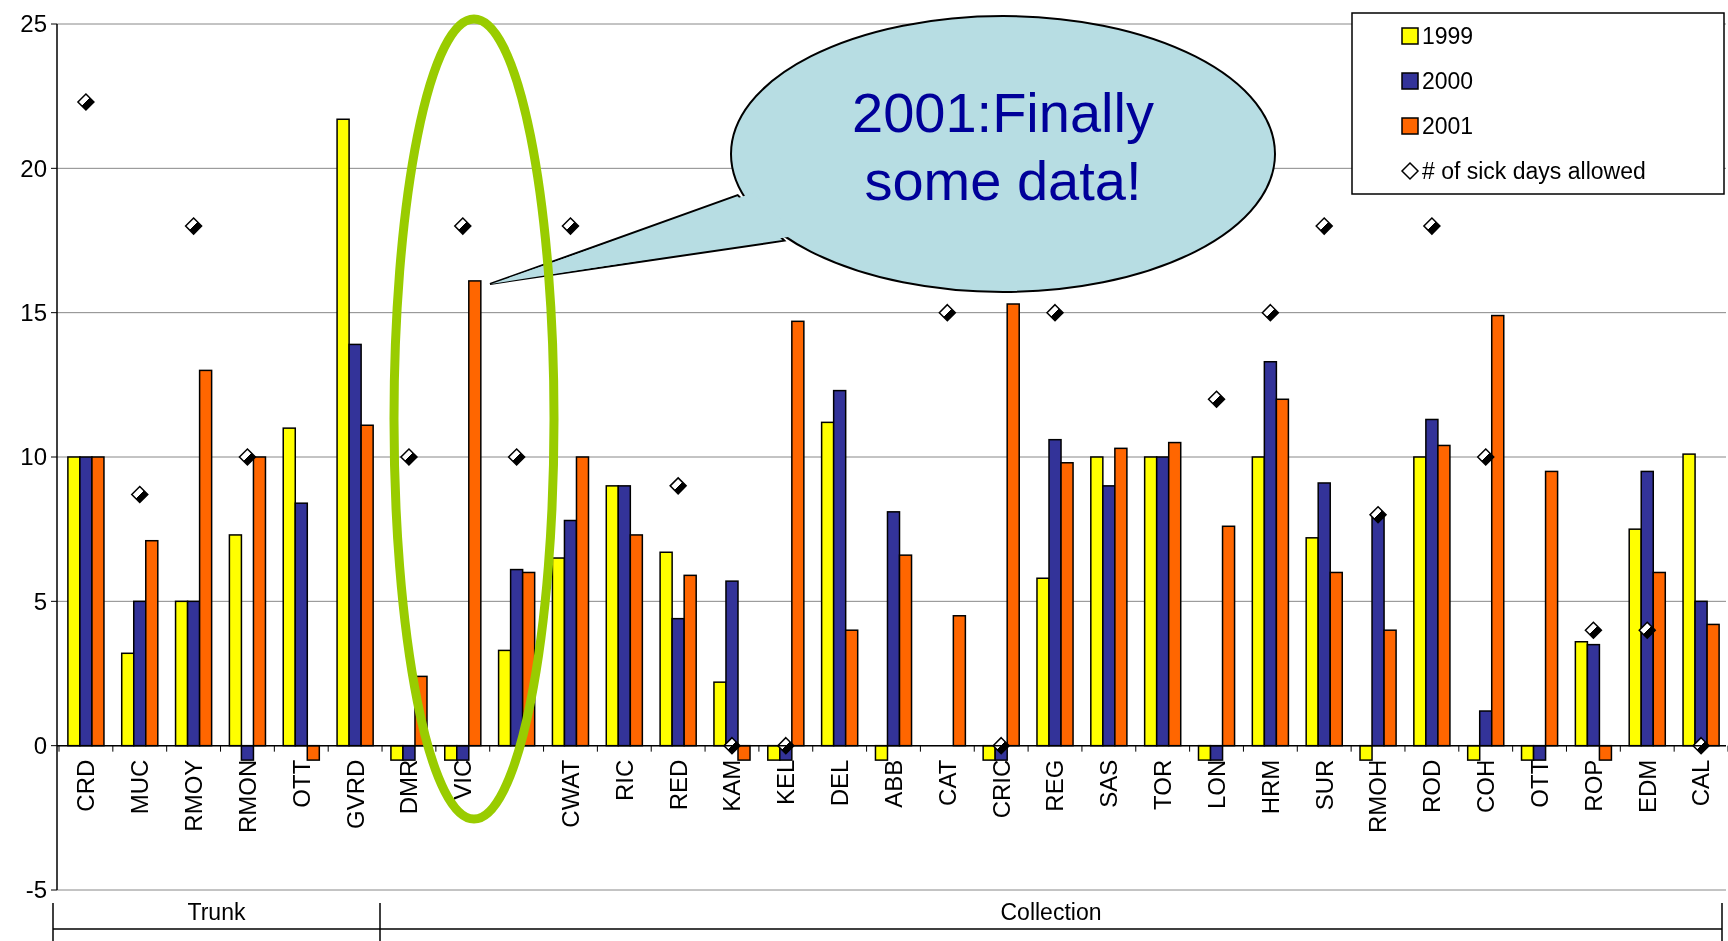 Image resolution: width=1728 pixels, height=941 pixels. Describe the element at coordinates (216, 912) in the screenshot. I see `text: Trunk` at that location.